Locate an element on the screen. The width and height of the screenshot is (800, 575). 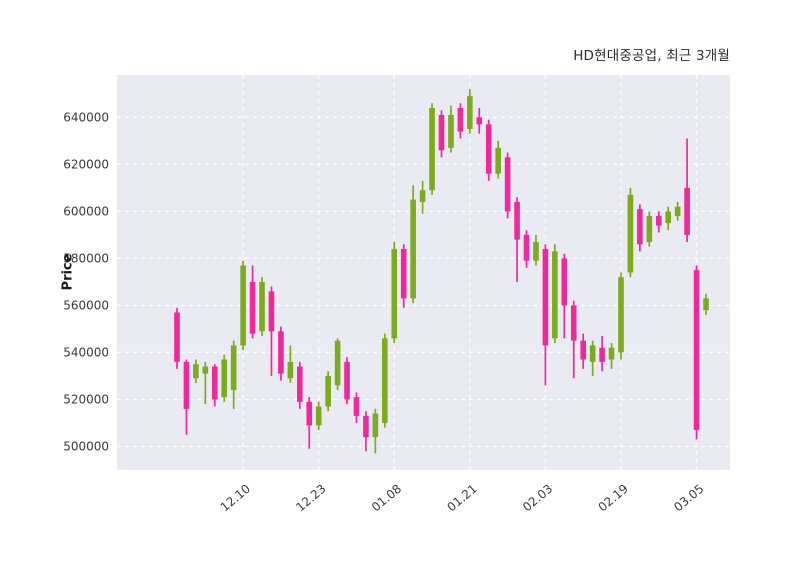
y-tick-label: 560000 is located at coordinates (86, 305).